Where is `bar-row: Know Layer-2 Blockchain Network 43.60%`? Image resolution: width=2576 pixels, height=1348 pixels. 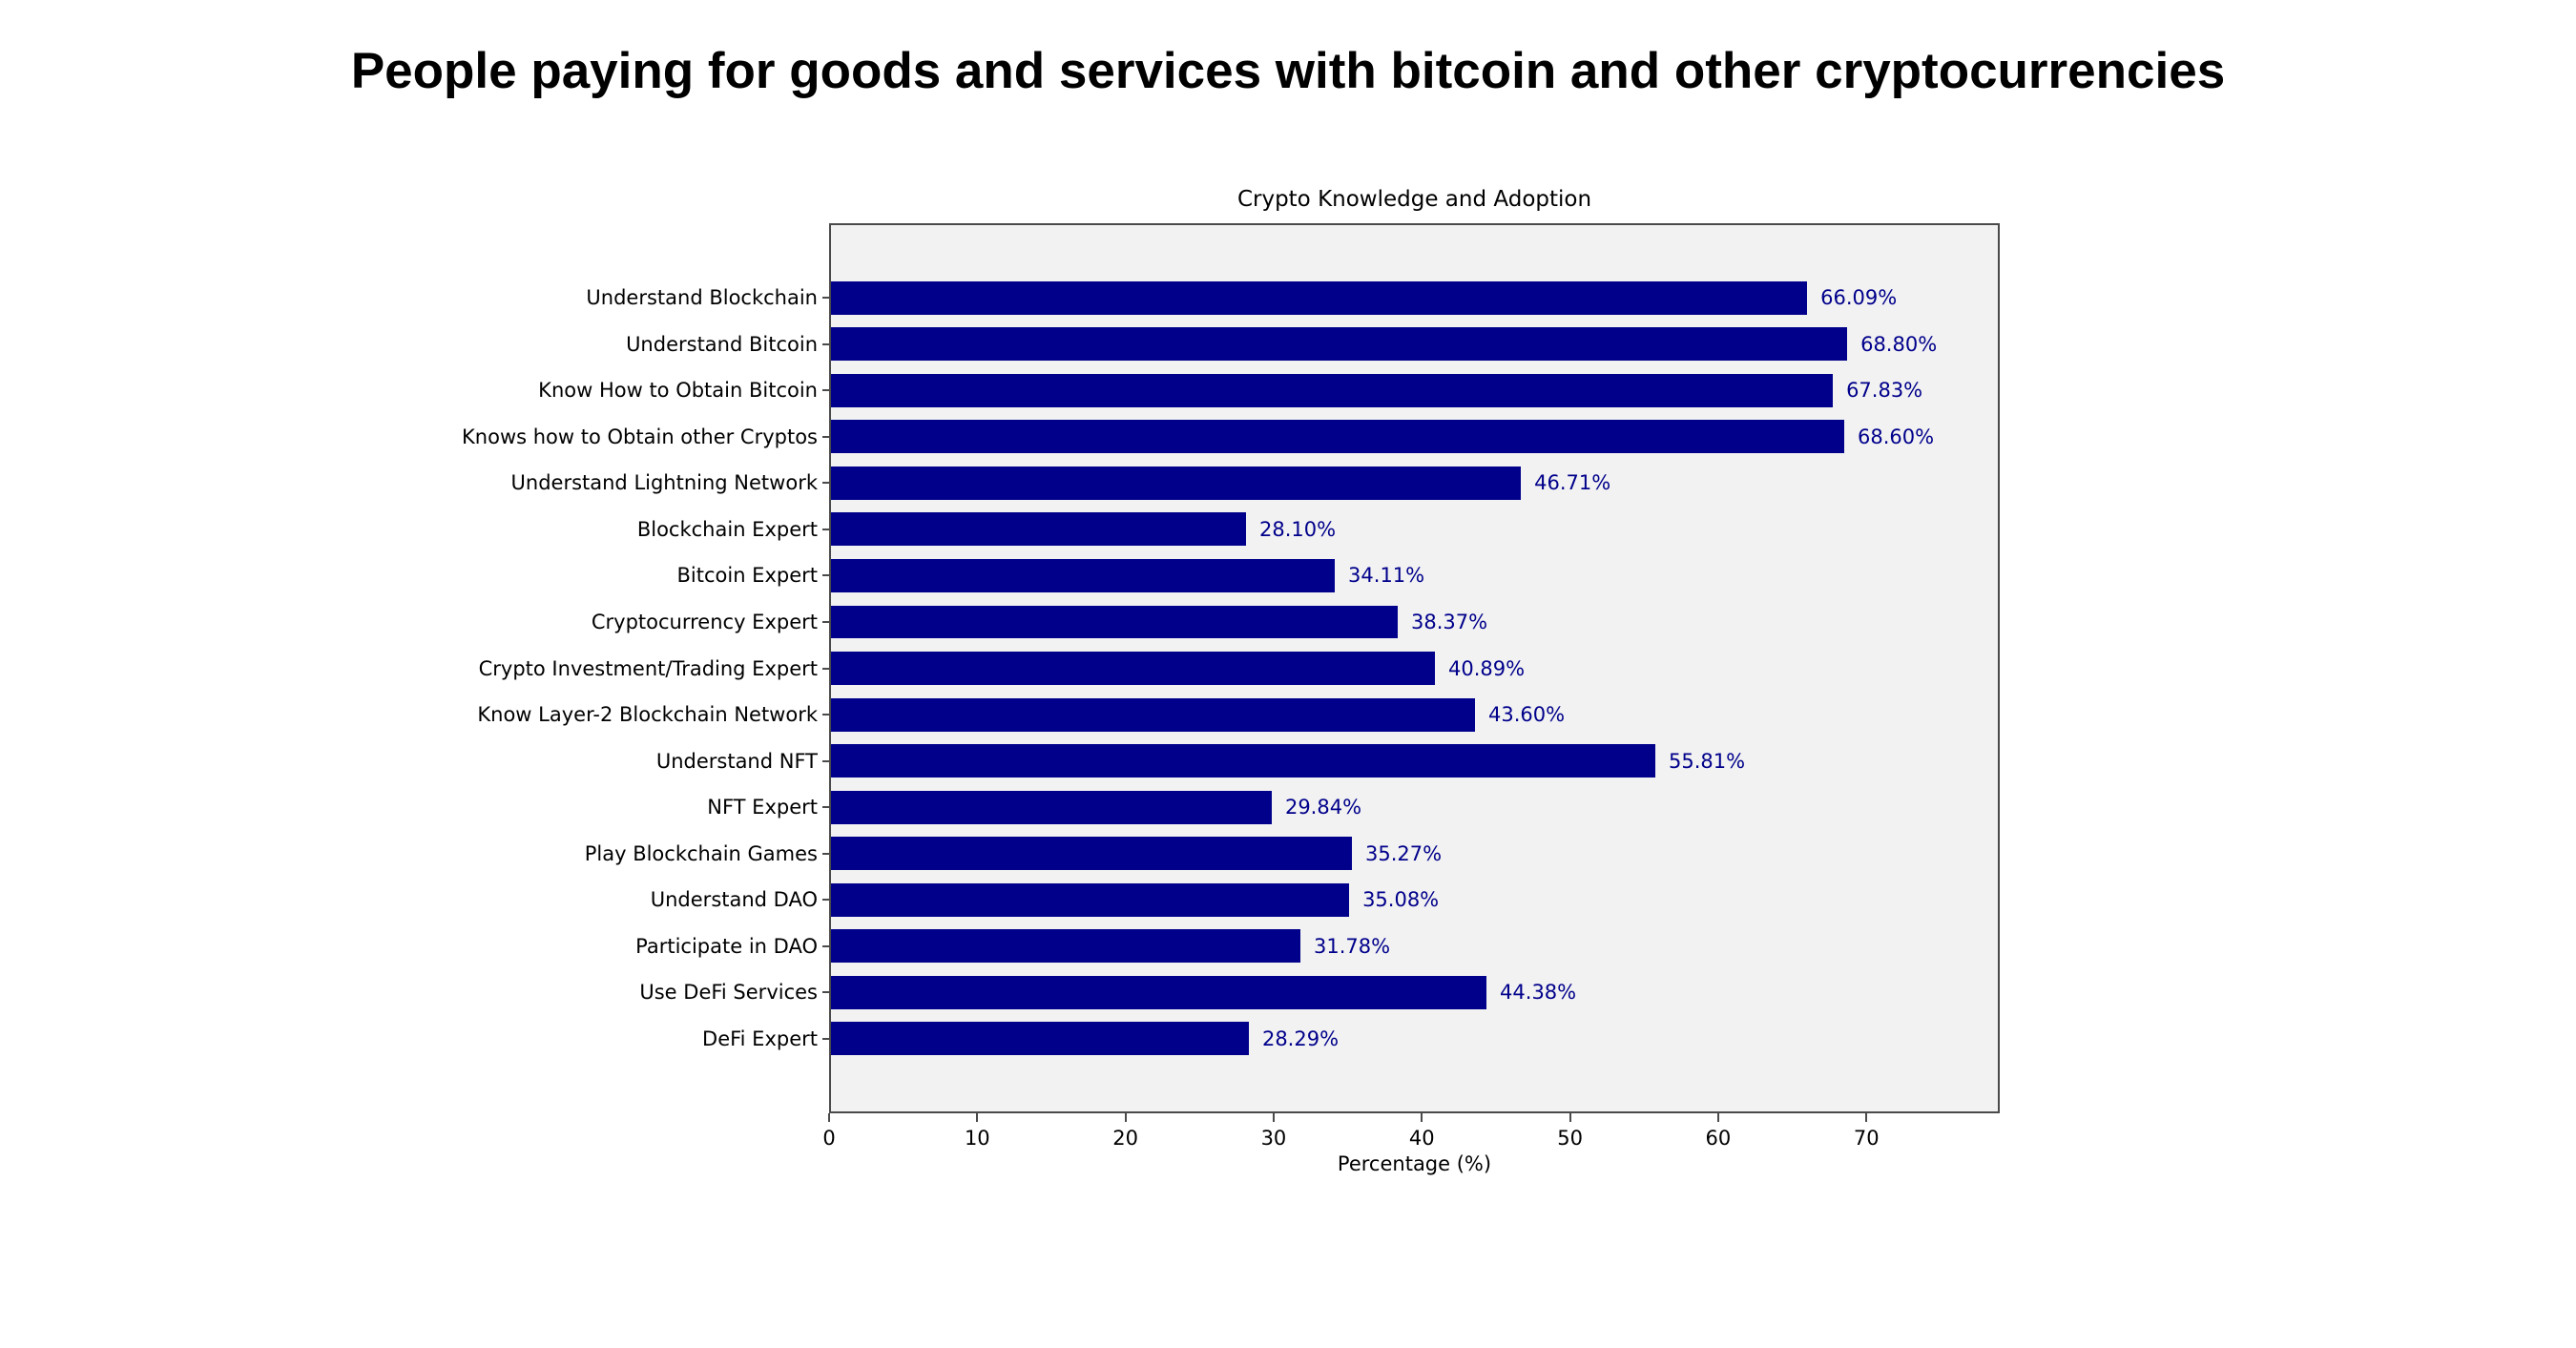
bar-row: Know Layer-2 Blockchain Network 43.60% is located at coordinates (1237, 715).